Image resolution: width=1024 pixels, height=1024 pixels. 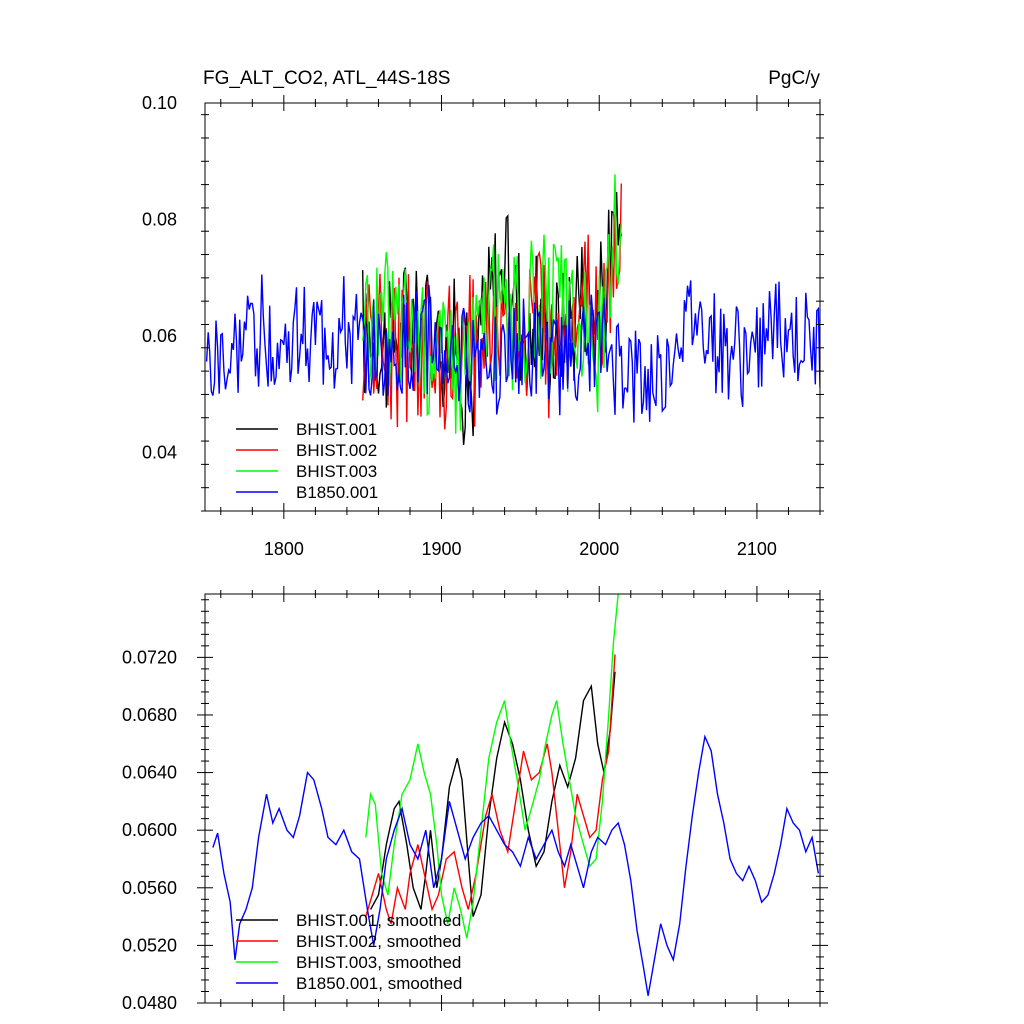 I want to click on x-tick-label: 1900, so click(x=442, y=549).